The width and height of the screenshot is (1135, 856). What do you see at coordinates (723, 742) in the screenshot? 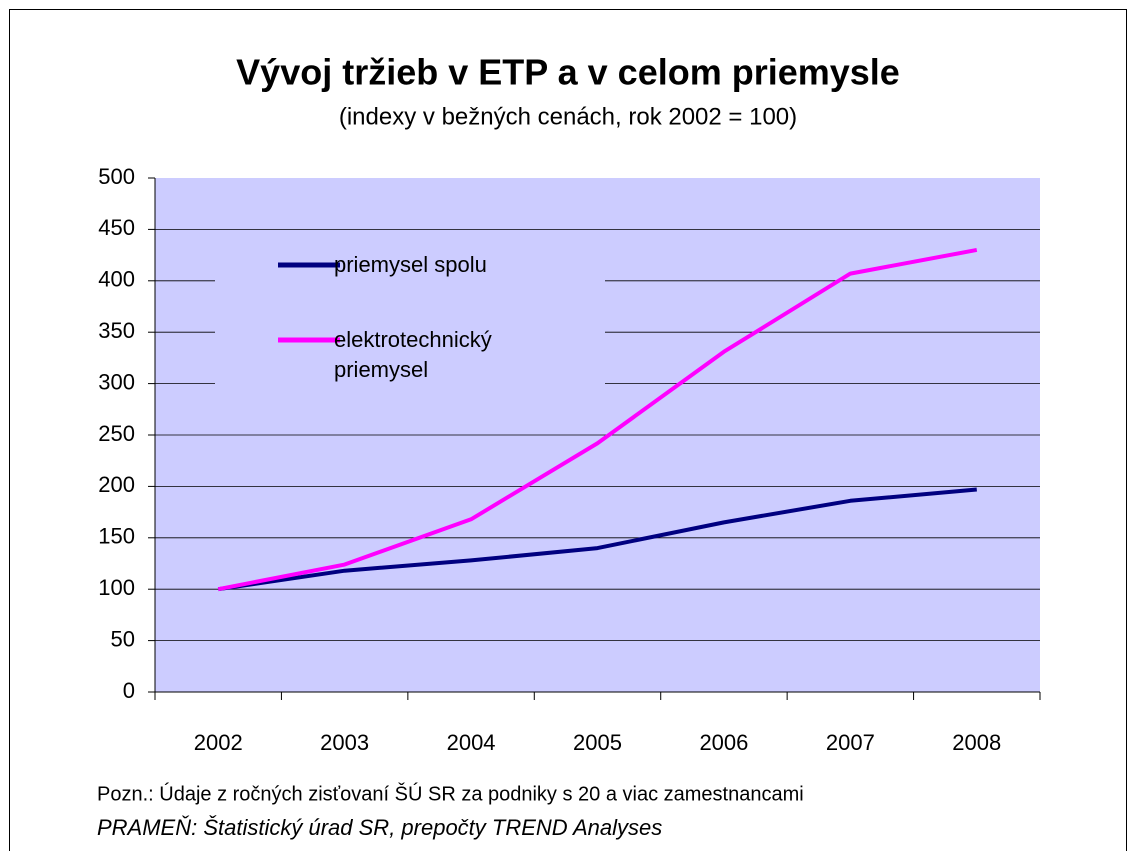
I see `x-tick-label: 2006` at bounding box center [723, 742].